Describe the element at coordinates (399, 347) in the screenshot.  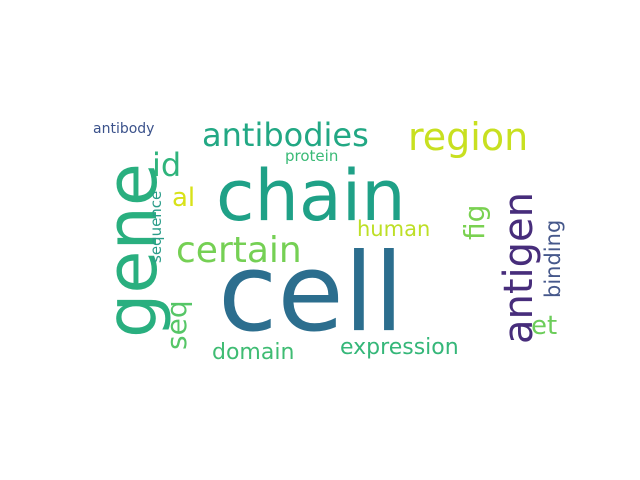
I see `word-expression: expression` at that location.